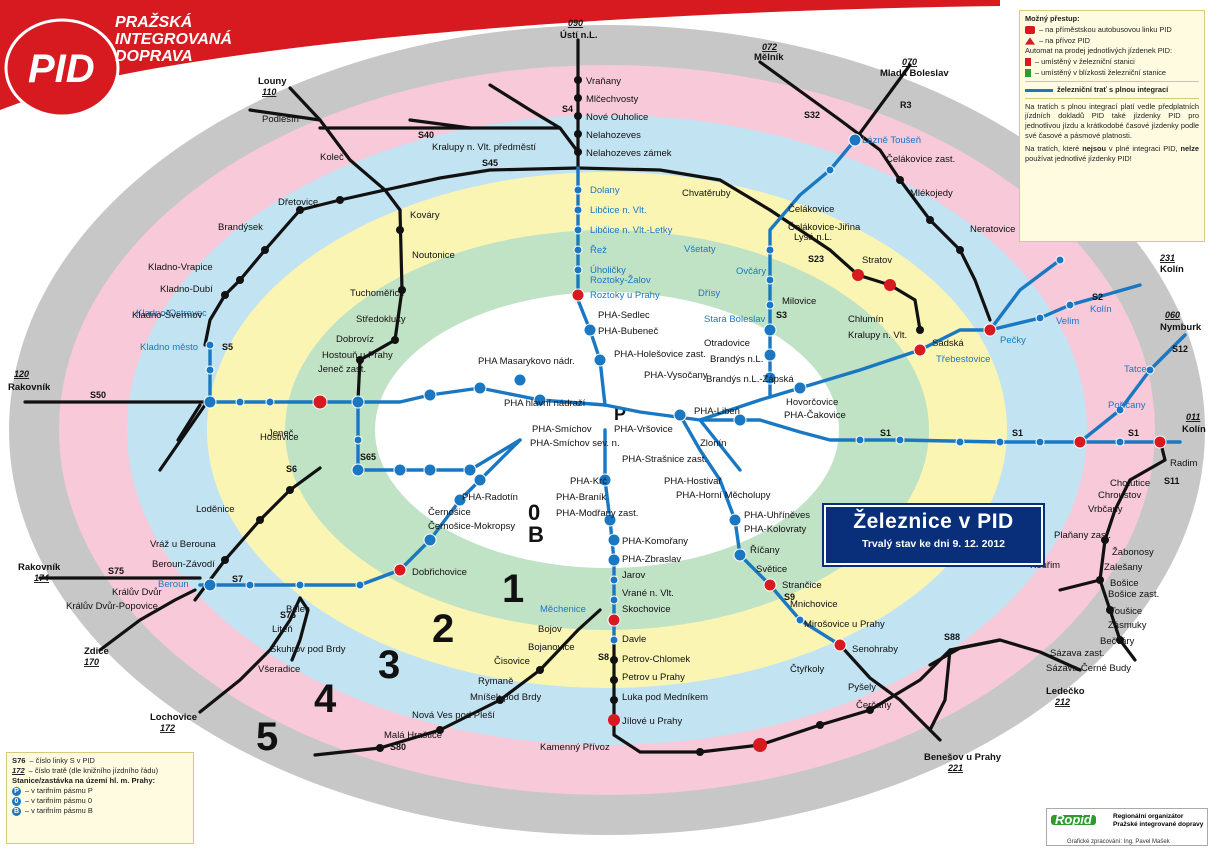  Describe the element at coordinates (777, 515) in the screenshot. I see `station-label: PHA-Uhříněves` at that location.